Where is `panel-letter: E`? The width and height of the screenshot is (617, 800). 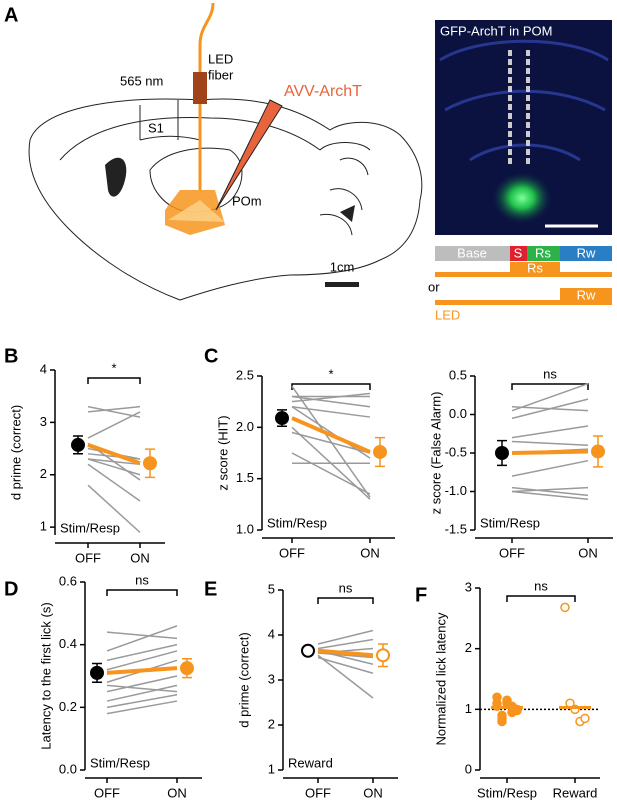 panel-letter: E is located at coordinates (210, 589).